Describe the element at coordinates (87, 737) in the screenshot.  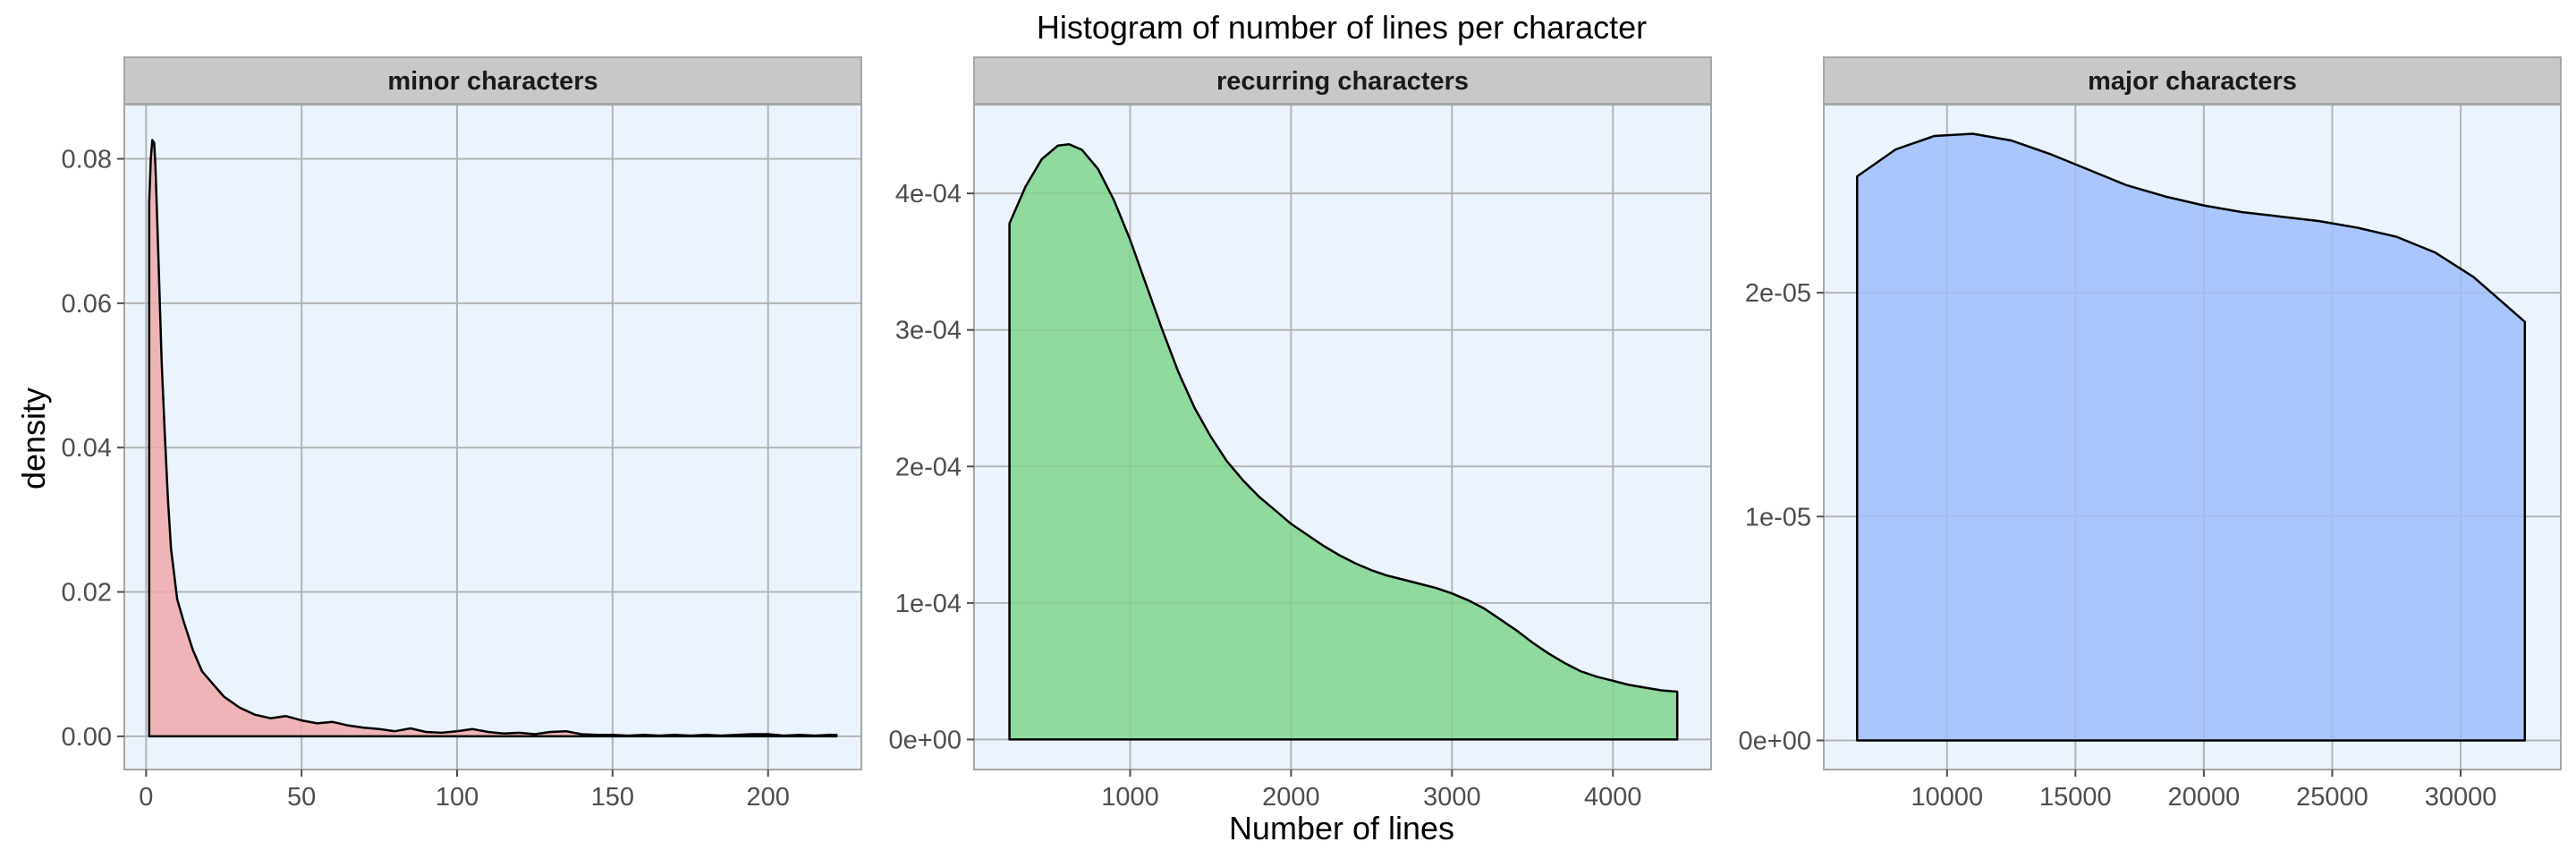
I see `y-tick-label: 0.00` at that location.